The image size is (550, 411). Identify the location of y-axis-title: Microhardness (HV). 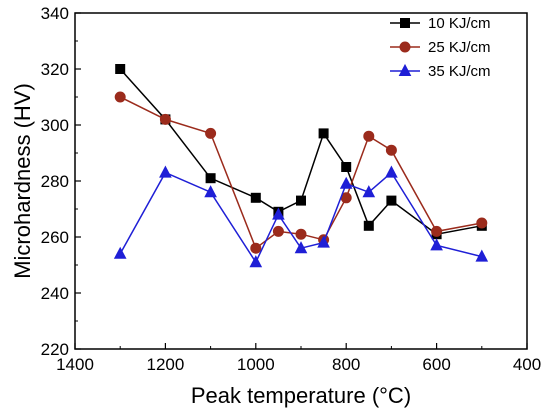
(22, 181).